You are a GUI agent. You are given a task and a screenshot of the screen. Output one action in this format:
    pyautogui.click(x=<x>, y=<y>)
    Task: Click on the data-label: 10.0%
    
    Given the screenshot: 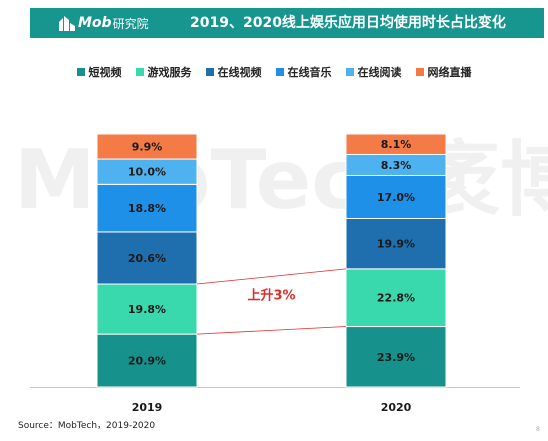 What is the action you would take?
    pyautogui.click(x=147, y=172)
    